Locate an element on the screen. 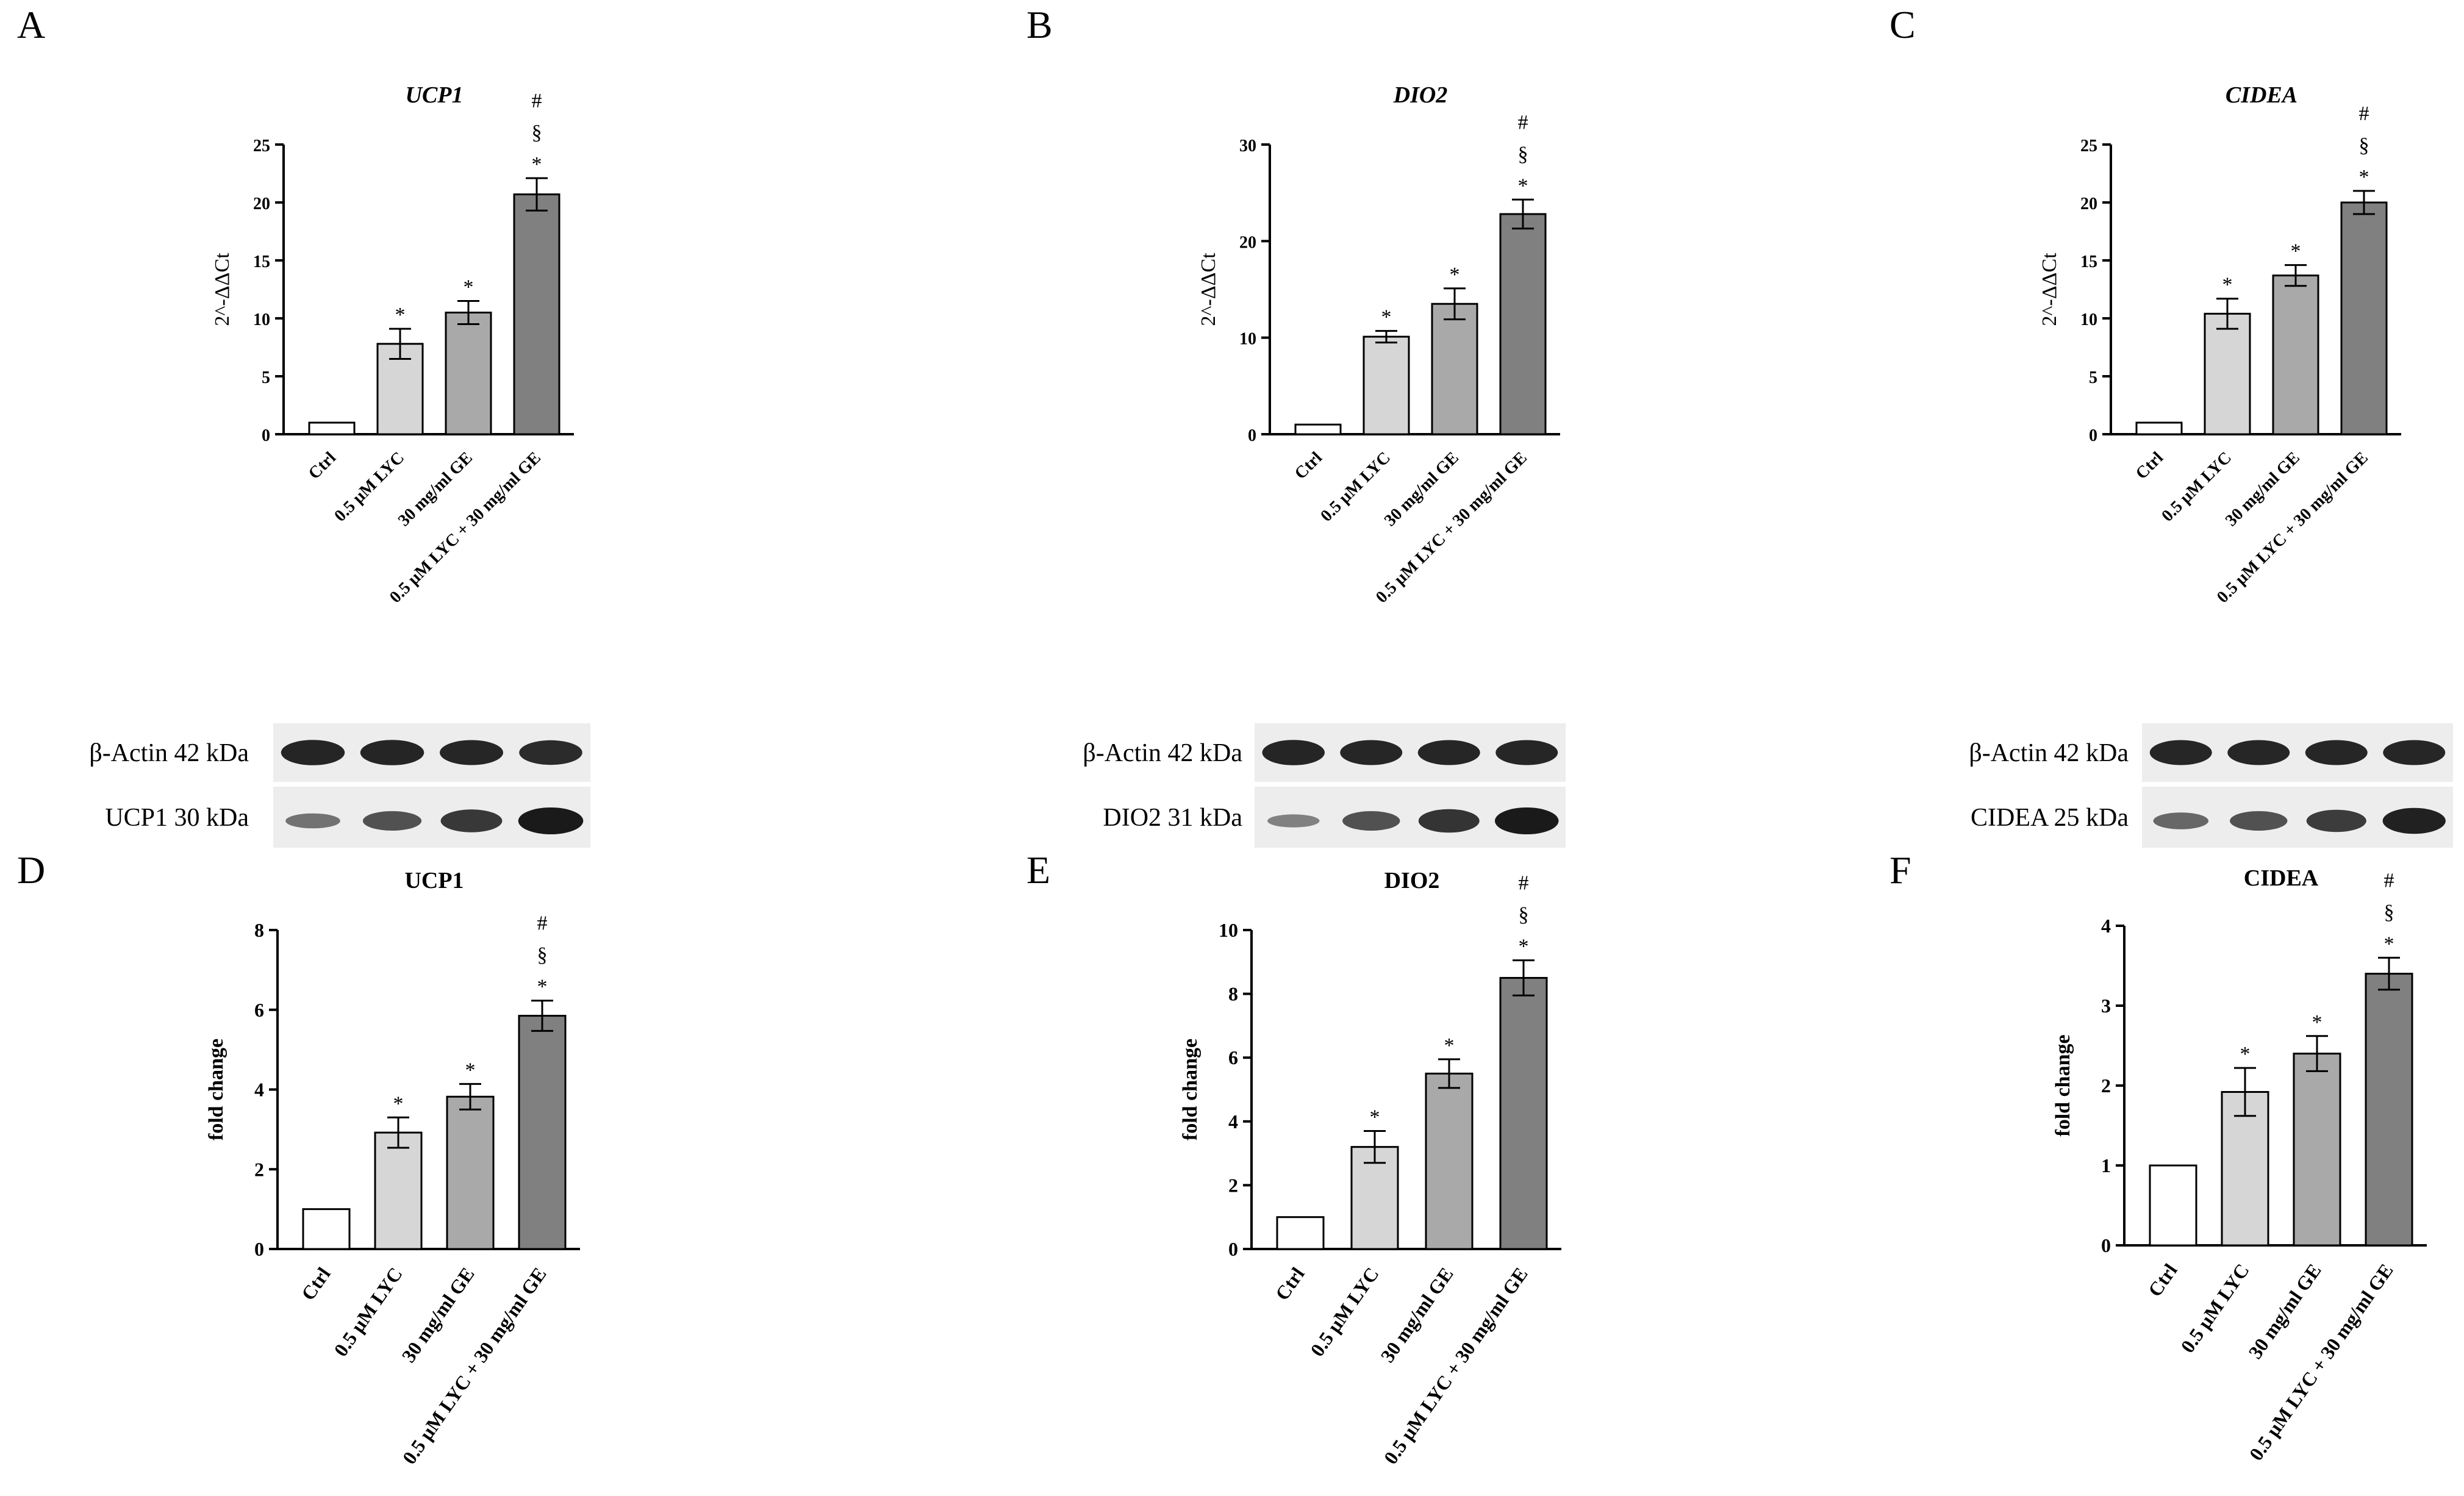 This screenshot has height=1496, width=2464. panel-label: F is located at coordinates (1900, 870).